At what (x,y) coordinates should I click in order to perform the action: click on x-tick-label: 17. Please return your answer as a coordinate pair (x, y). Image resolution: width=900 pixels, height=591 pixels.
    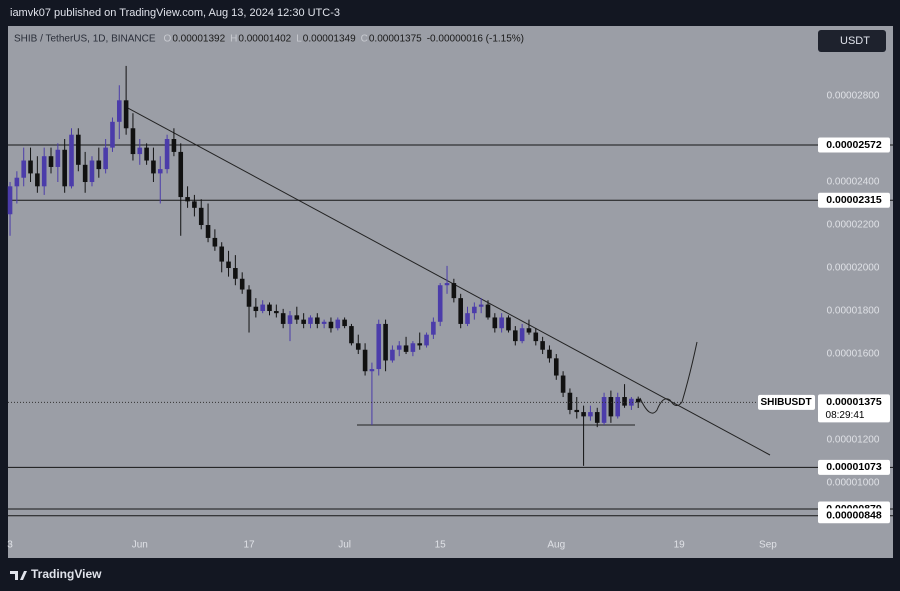
    Looking at the image, I should click on (249, 545).